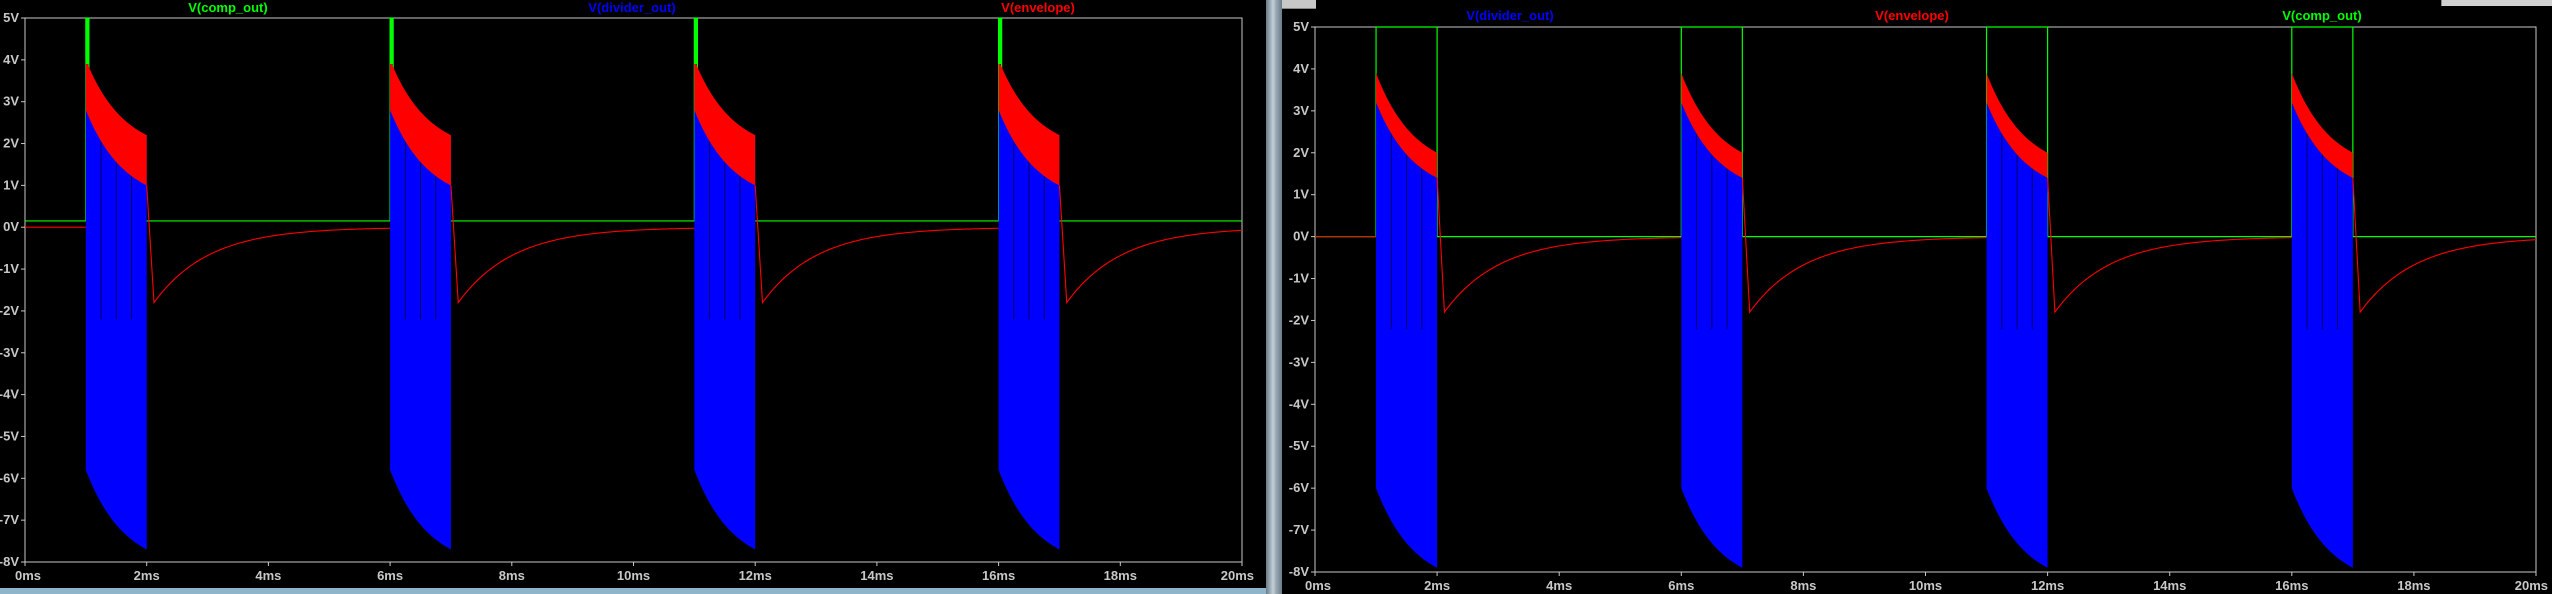 The width and height of the screenshot is (2552, 594). What do you see at coordinates (633, 591) in the screenshot?
I see `status-strip` at bounding box center [633, 591].